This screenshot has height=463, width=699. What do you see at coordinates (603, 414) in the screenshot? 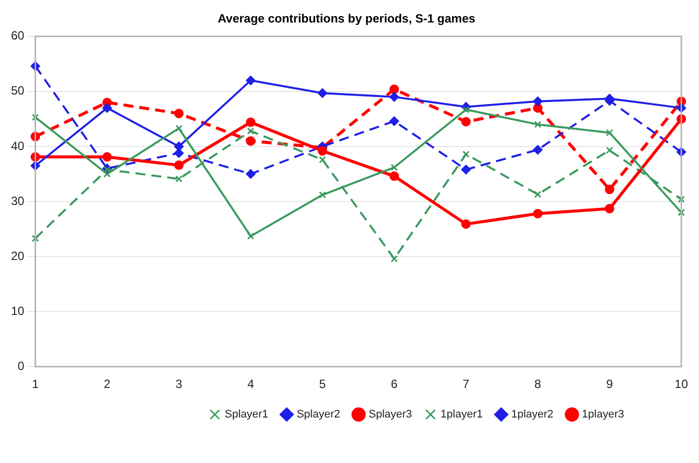
I see `legend-label: 1player3` at bounding box center [603, 414].